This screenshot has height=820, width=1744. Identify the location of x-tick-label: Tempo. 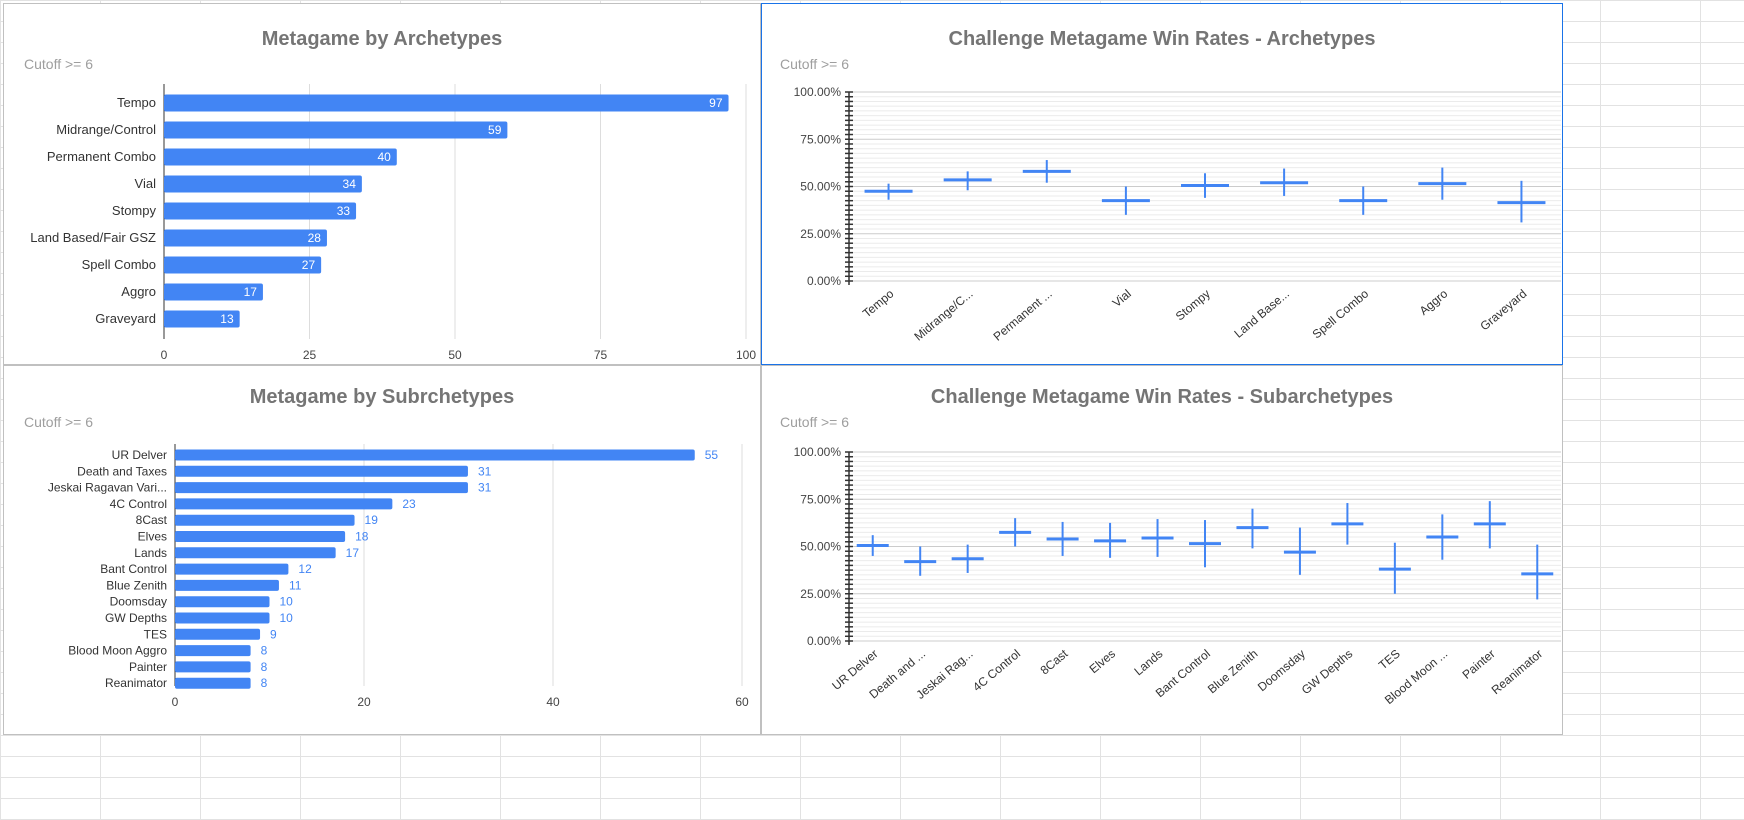
(878, 303).